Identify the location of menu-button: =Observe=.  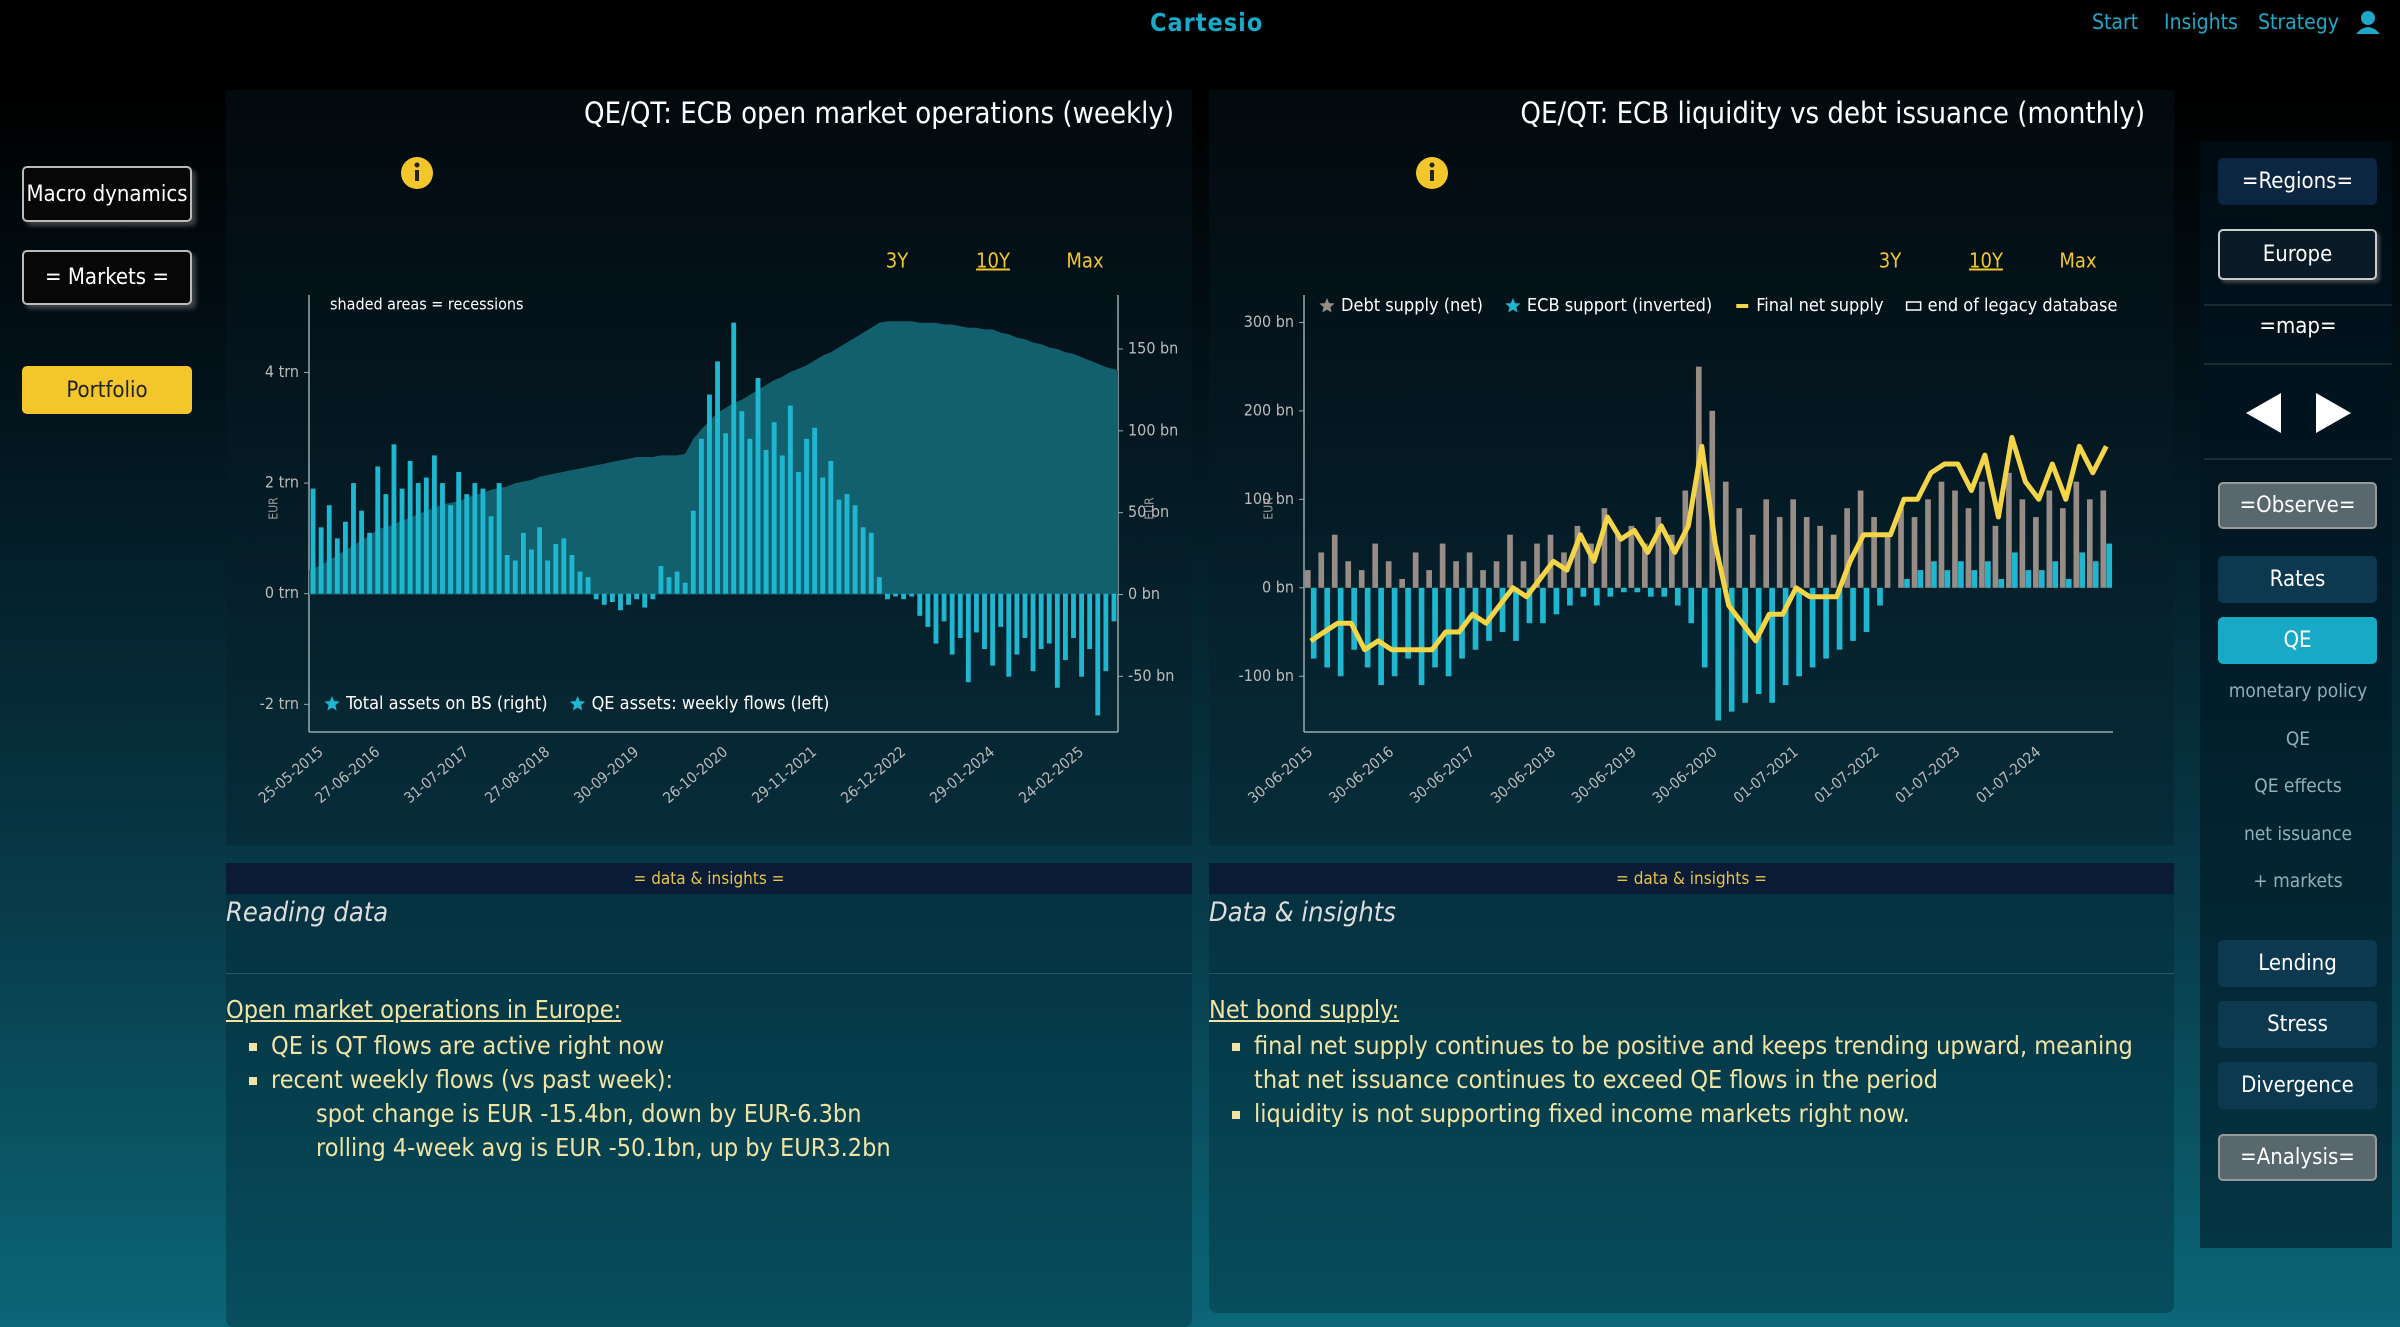
(2297, 505).